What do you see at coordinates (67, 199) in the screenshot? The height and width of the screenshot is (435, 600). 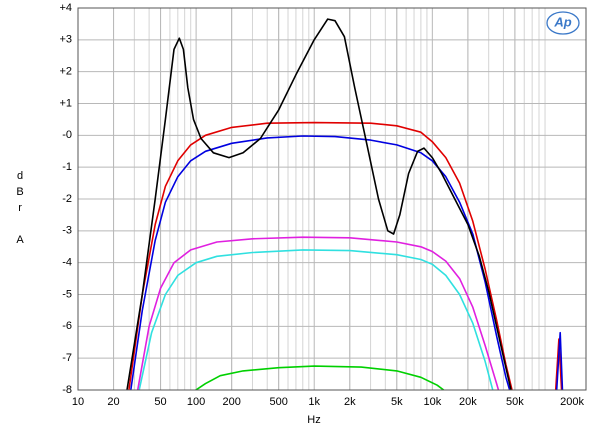 I see `y-tick-label: -2` at bounding box center [67, 199].